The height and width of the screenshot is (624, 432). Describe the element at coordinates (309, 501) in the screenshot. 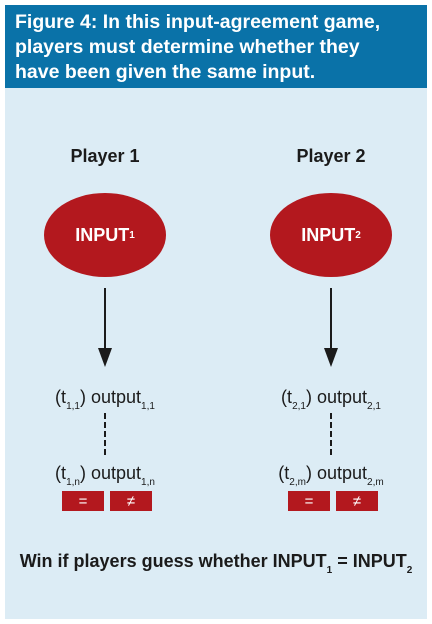

I see `player-2-equal-button: =` at that location.